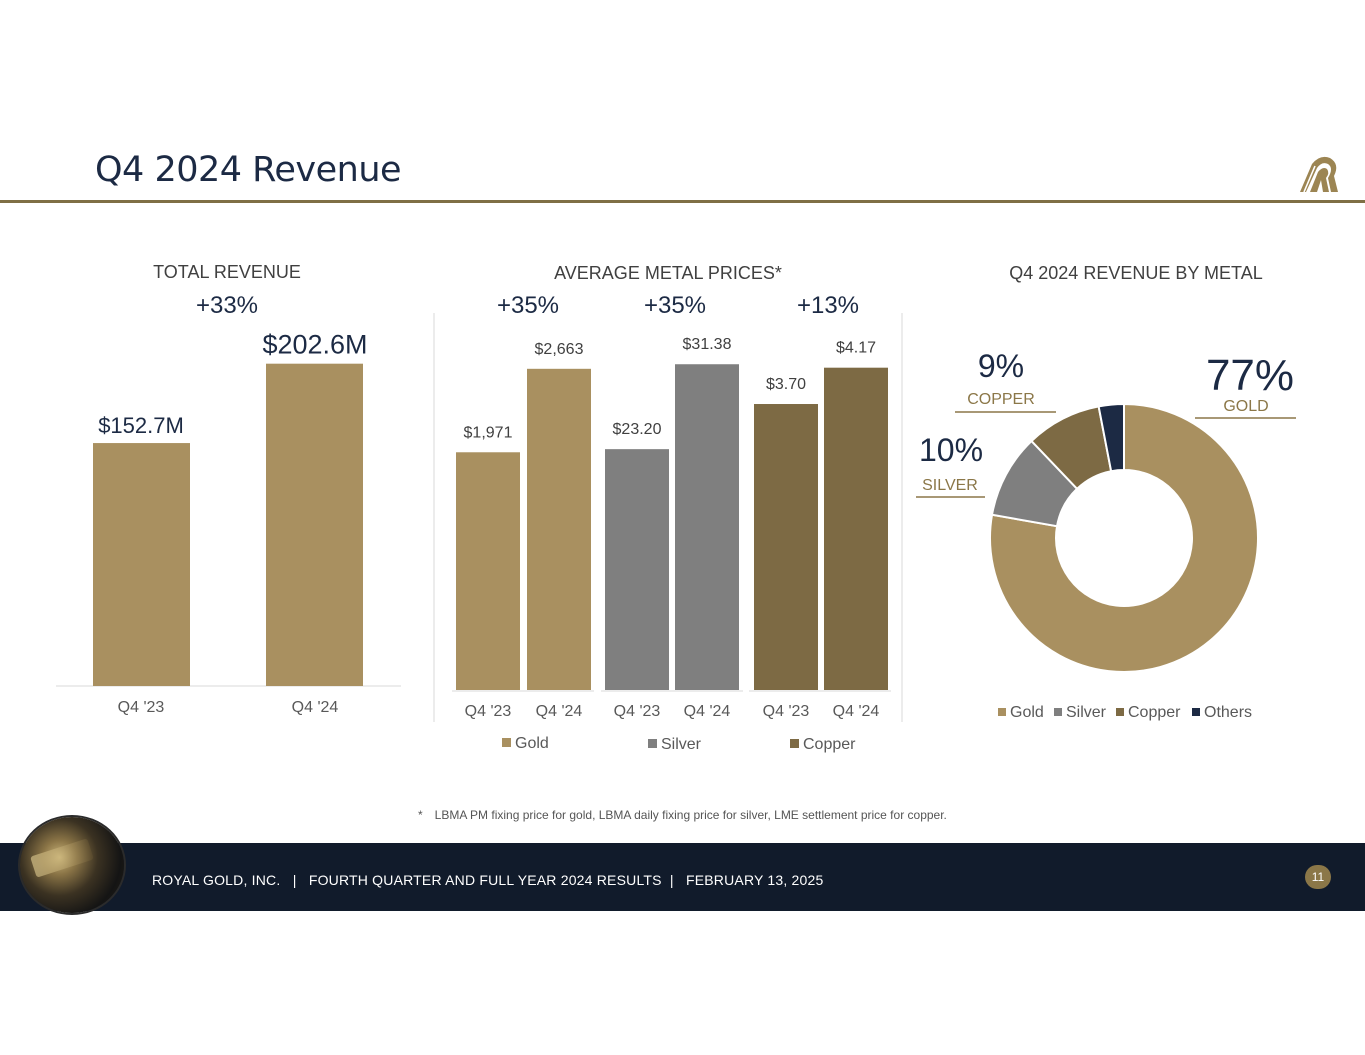 Image resolution: width=1365 pixels, height=1055 pixels. Describe the element at coordinates (1001, 366) in the screenshot. I see `copper-share-value: 9%` at that location.